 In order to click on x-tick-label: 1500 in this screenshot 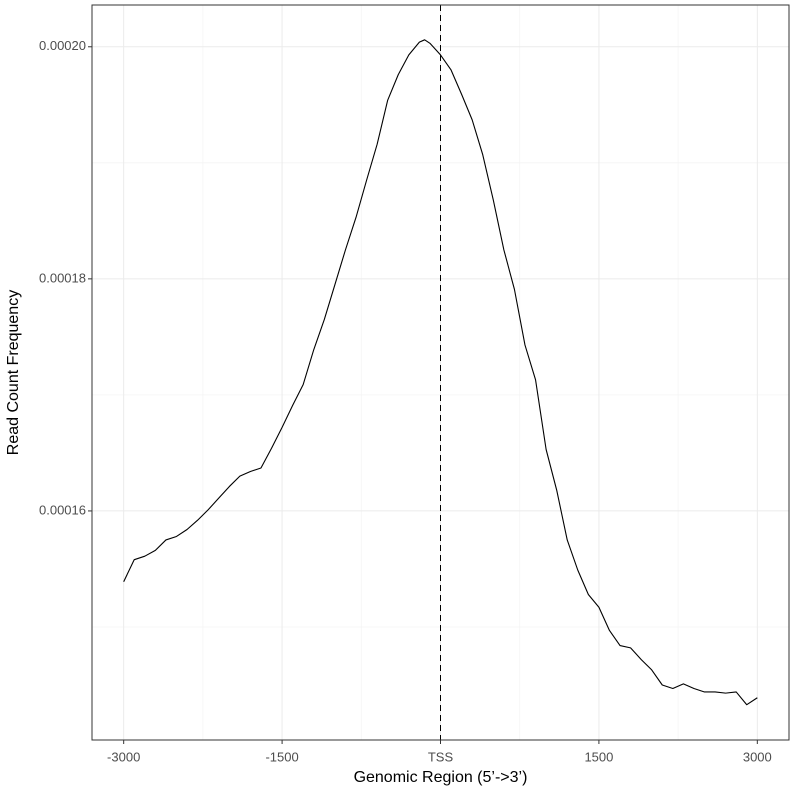, I will do `click(598, 756)`.